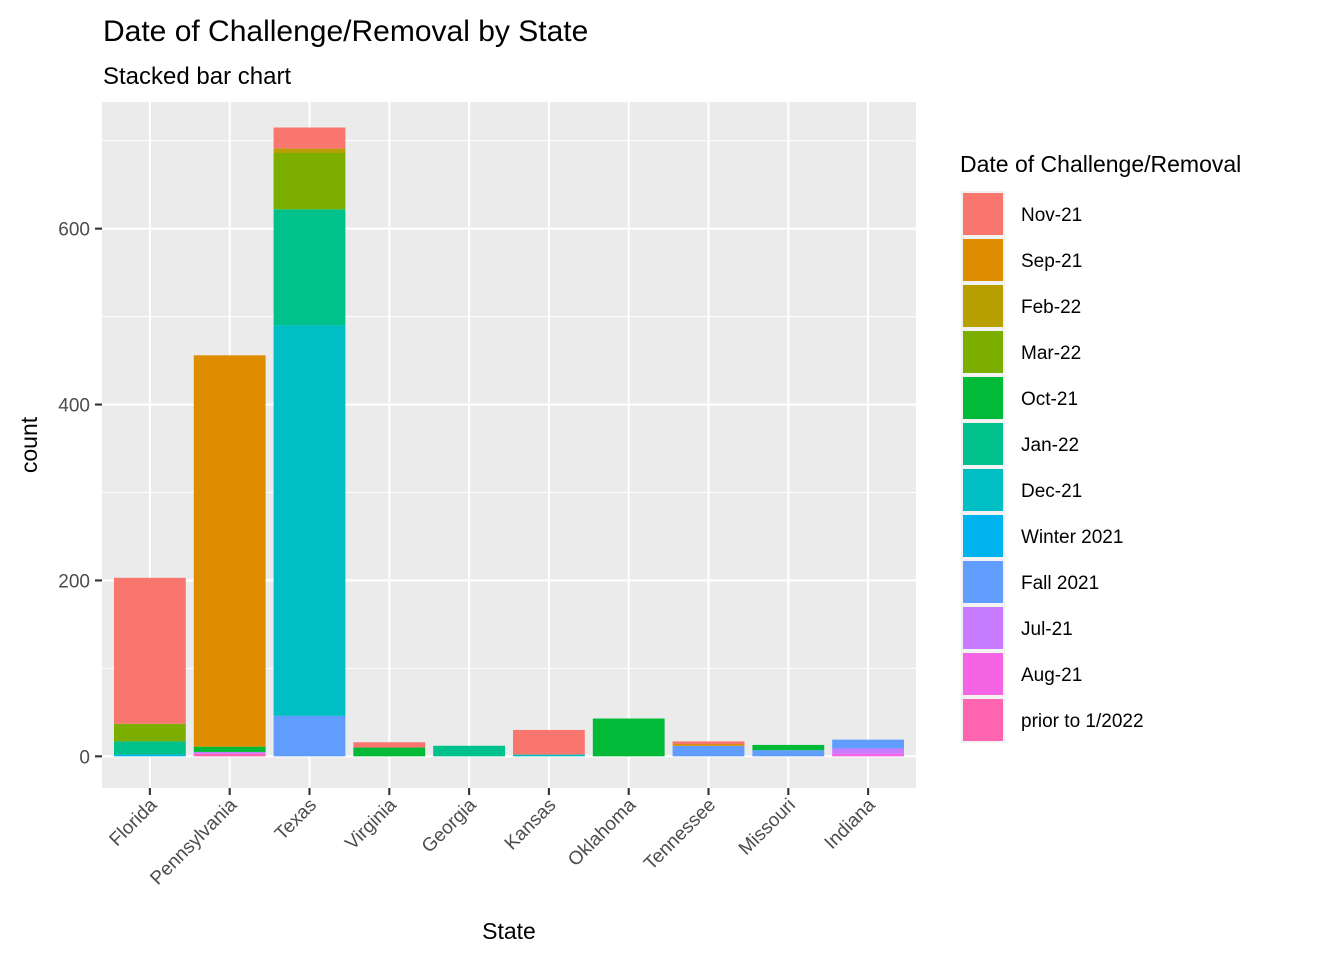 The height and width of the screenshot is (960, 1344). I want to click on bar-segment-texas-fall-2021, so click(309, 736).